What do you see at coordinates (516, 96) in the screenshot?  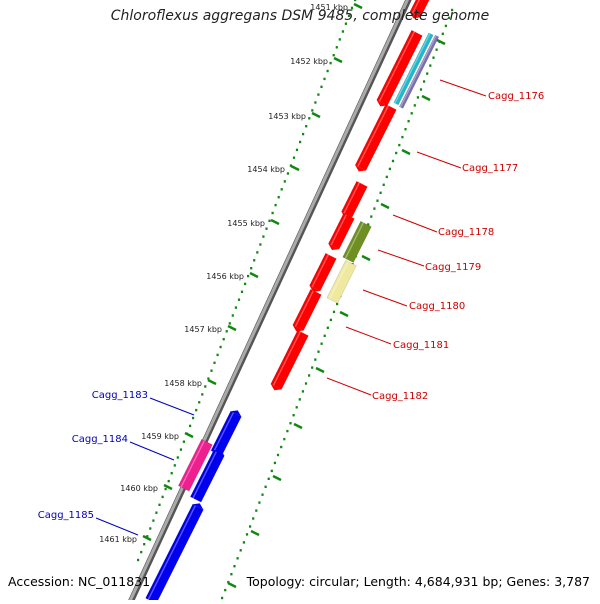 I see `gene-label-cagg_1176: Cagg_1176` at bounding box center [516, 96].